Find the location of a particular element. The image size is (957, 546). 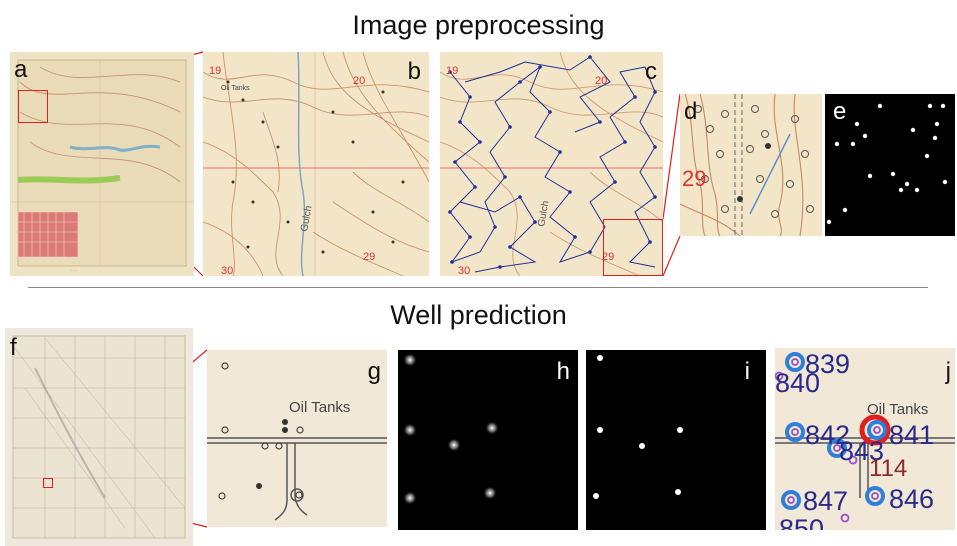

panel-label-d: d is located at coordinates (691, 111).